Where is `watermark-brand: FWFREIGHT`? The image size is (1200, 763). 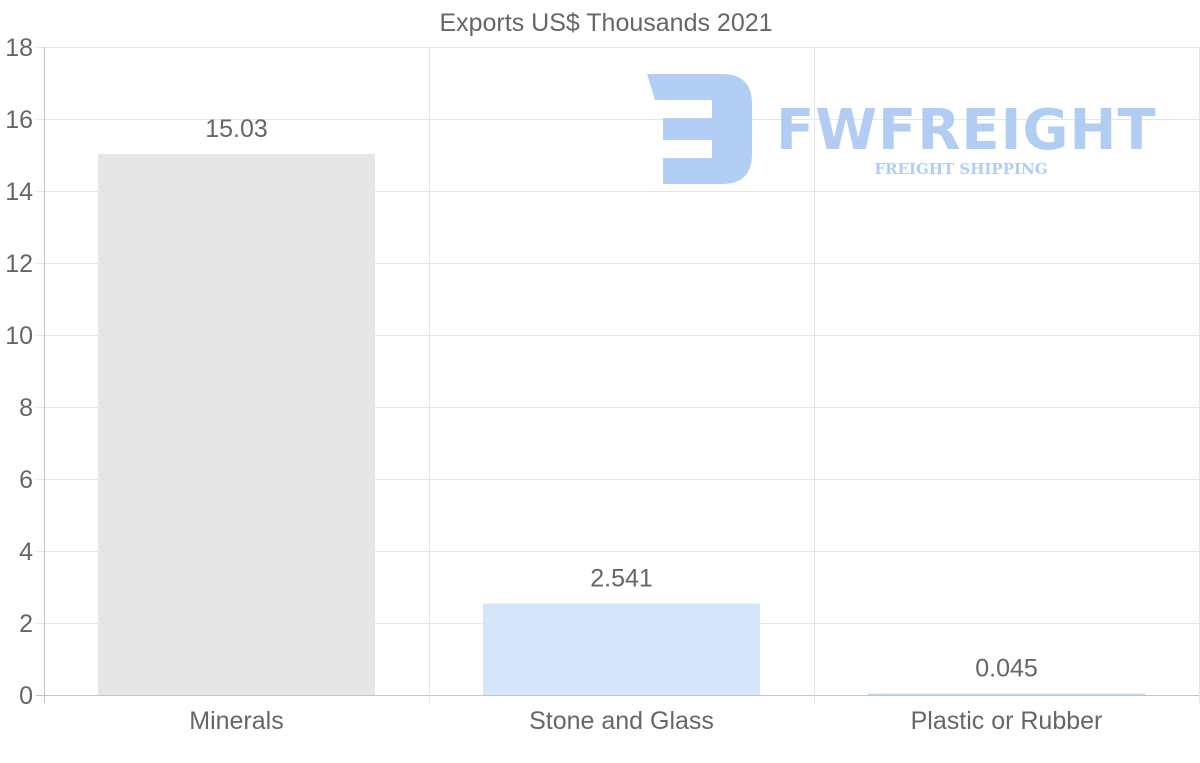 watermark-brand: FWFREIGHT is located at coordinates (966, 130).